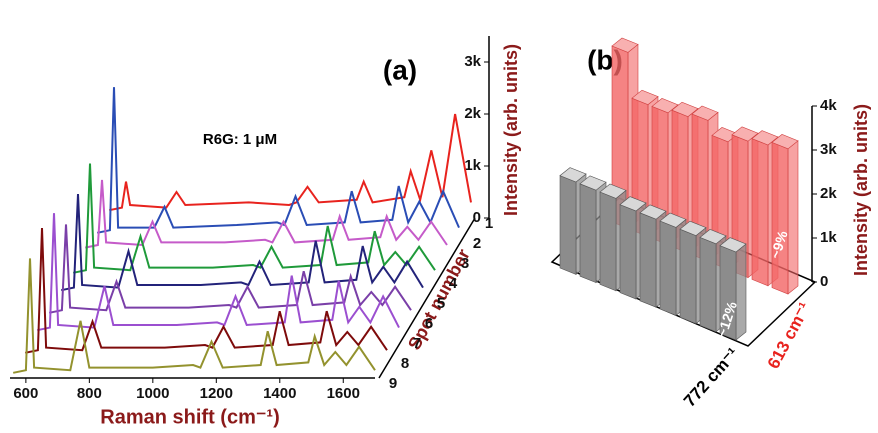 The height and width of the screenshot is (433, 878). I want to click on spot-label: 5, so click(441, 303).